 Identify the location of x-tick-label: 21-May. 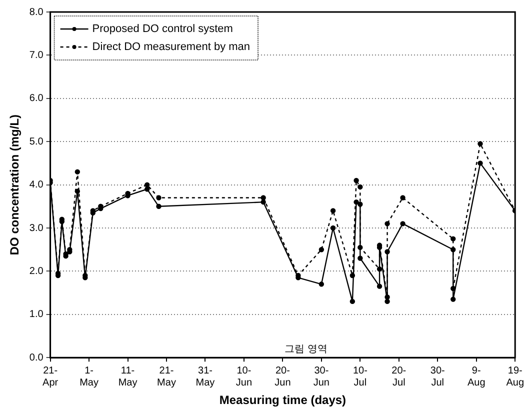
(166, 376).